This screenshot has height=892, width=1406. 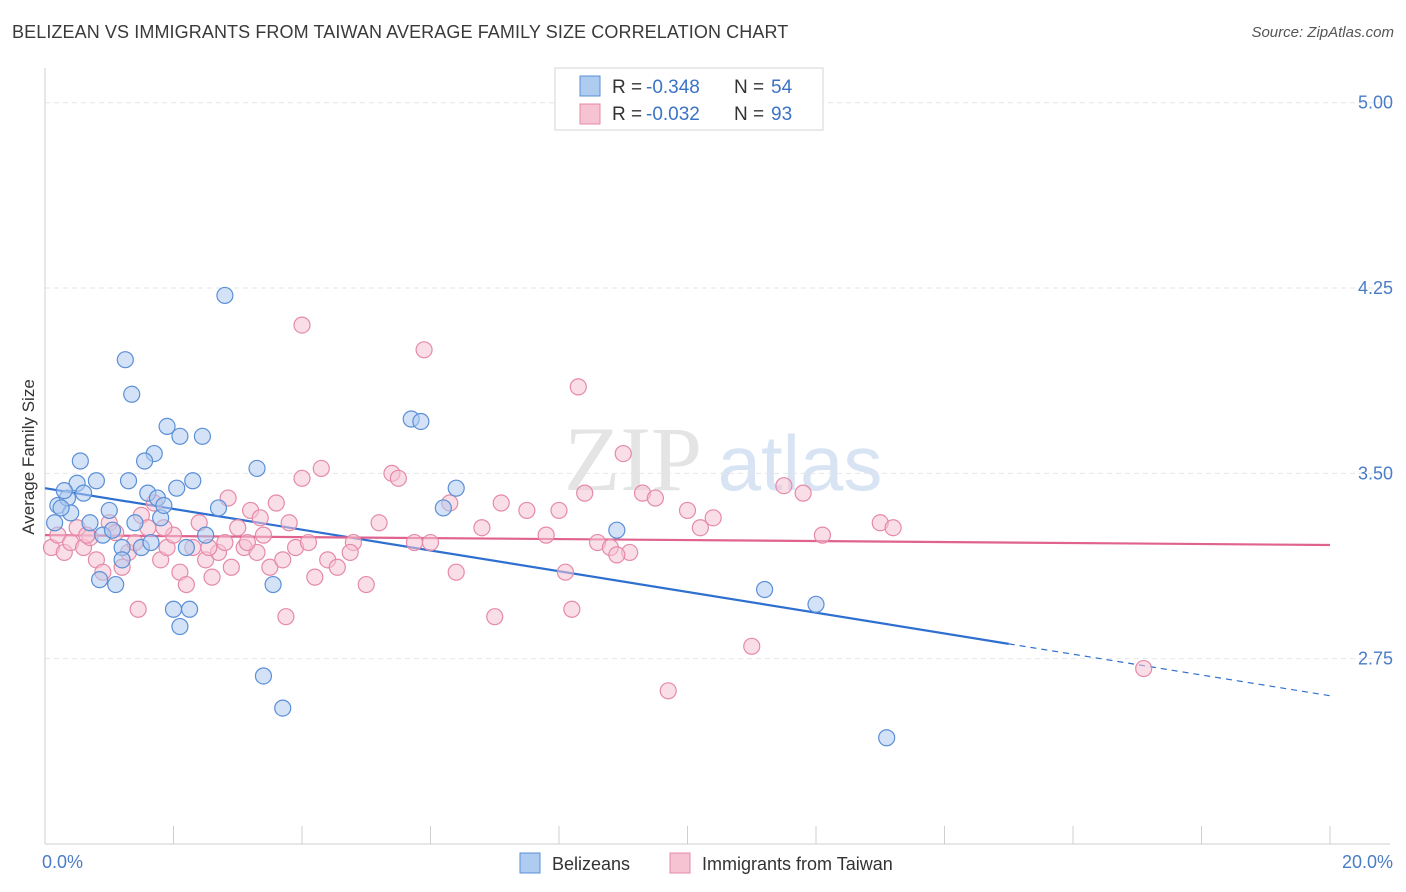 I want to click on legend-n-value: 54, so click(x=782, y=87).